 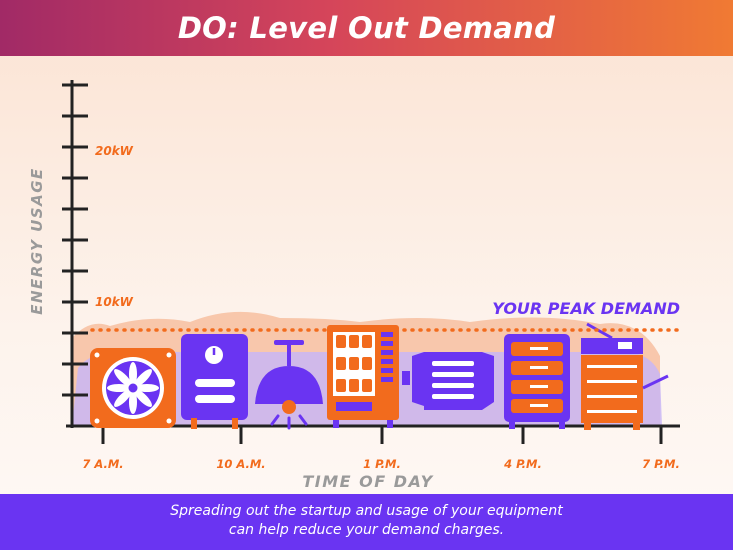 What do you see at coordinates (382, 435) in the screenshot?
I see `x-ticks` at bounding box center [382, 435].